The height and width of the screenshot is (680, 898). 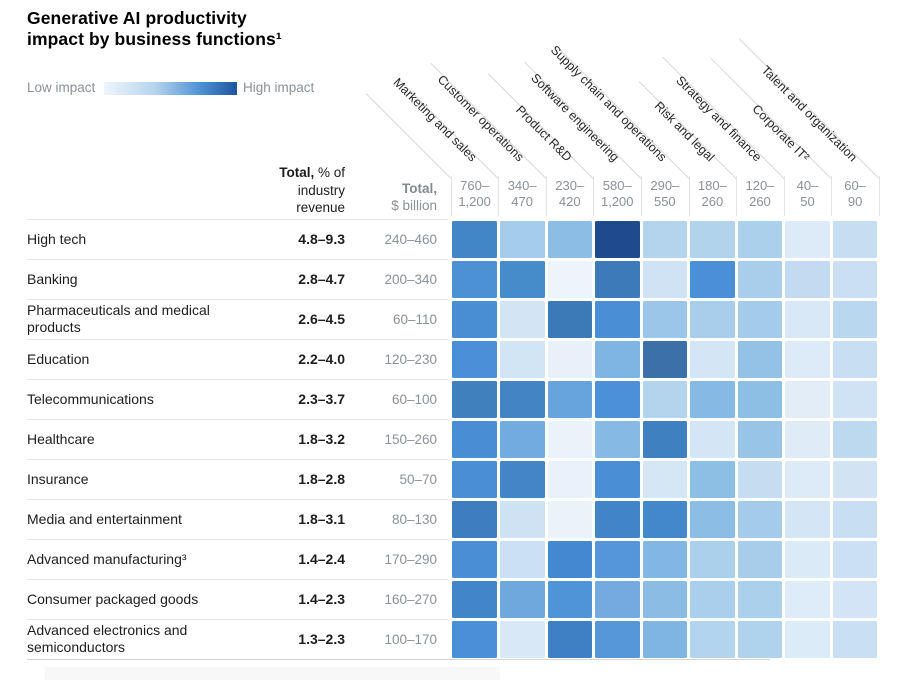 I want to click on row-billion-value: 240–460, so click(x=410, y=239).